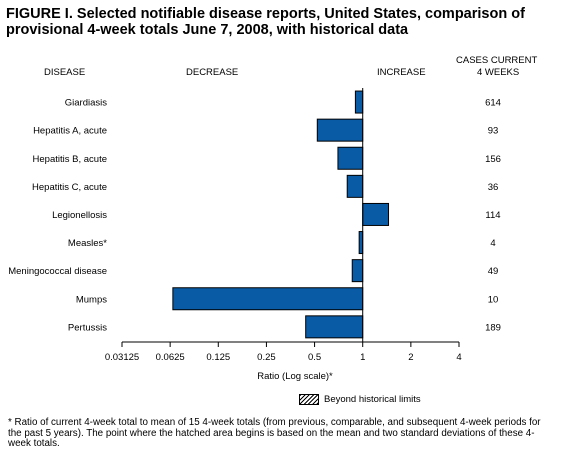  I want to click on cases-value: 614, so click(493, 103).